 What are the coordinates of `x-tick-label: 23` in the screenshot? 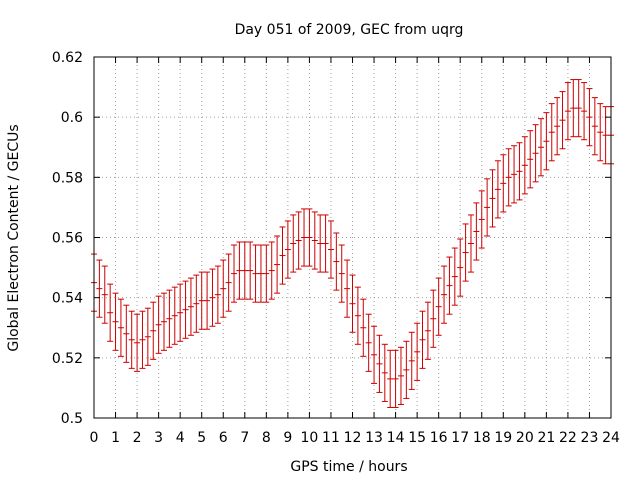 It's located at (590, 438).